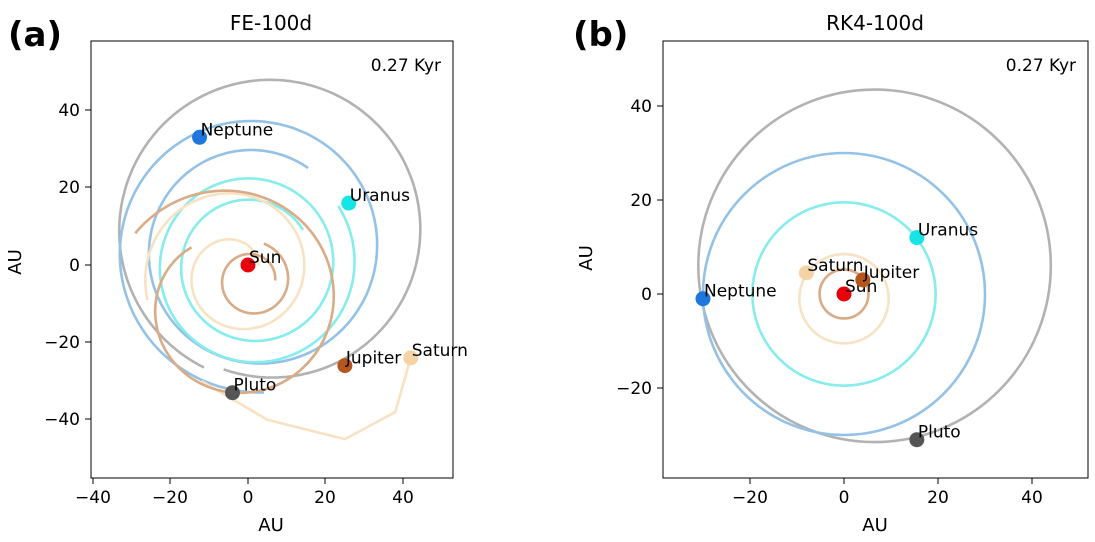 Image resolution: width=1095 pixels, height=542 pixels. Describe the element at coordinates (641, 107) in the screenshot. I see `panel-b-ytick-label: 40` at that location.